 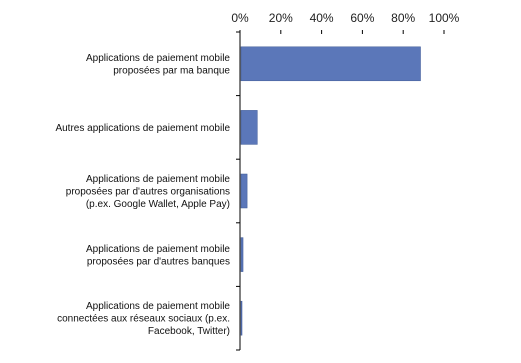 I want to click on x-tick-label: 80%, so click(x=403, y=18).